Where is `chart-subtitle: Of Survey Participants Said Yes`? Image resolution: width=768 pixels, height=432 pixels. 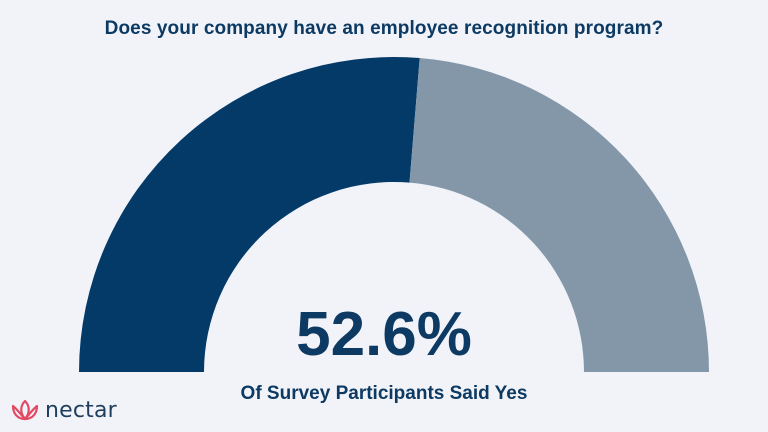
chart-subtitle: Of Survey Participants Said Yes is located at coordinates (384, 393).